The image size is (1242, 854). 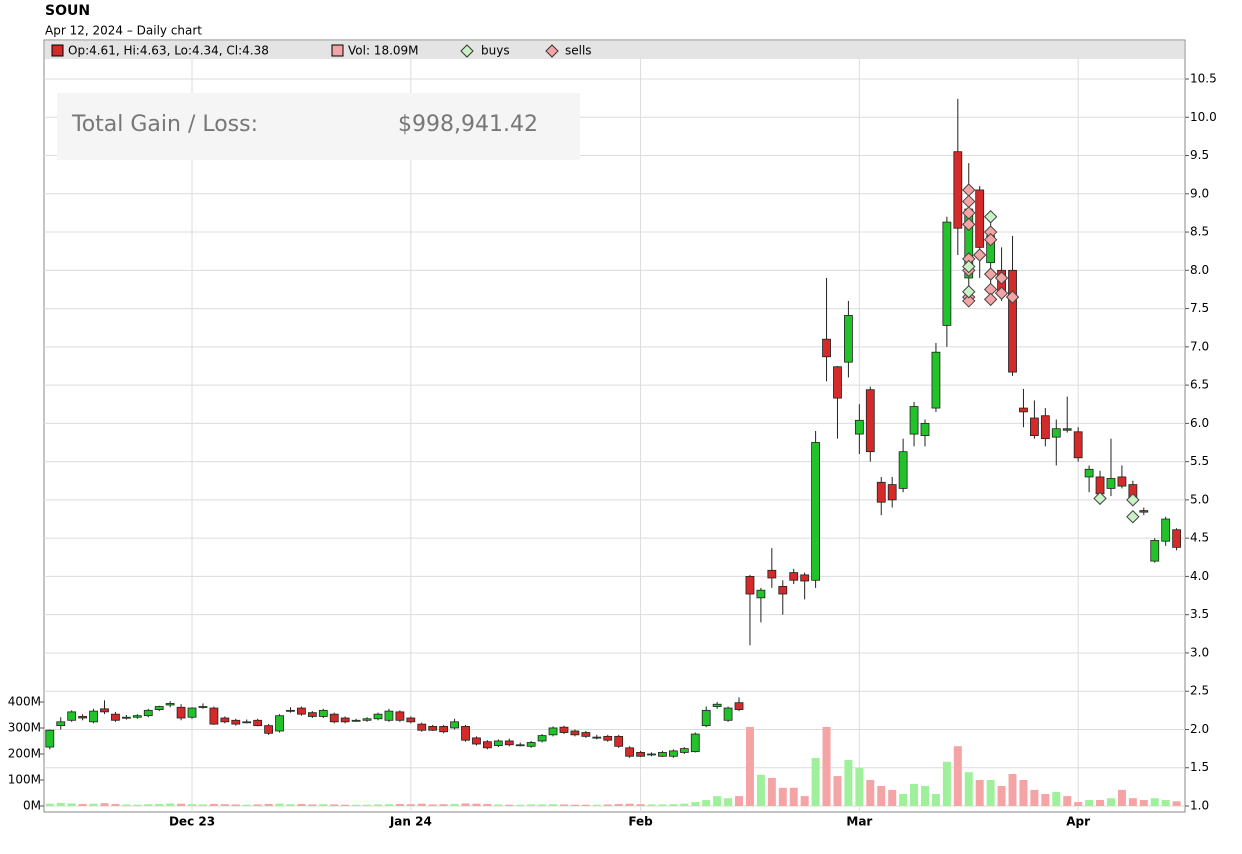 What do you see at coordinates (1199, 270) in the screenshot?
I see `y-tick-label: 8.0` at bounding box center [1199, 270].